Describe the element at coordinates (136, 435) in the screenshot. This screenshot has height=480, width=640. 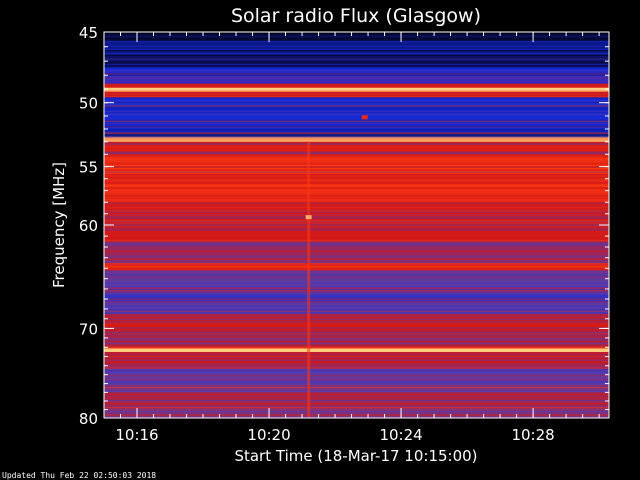
I see `x-tick-label: 10:16` at that location.